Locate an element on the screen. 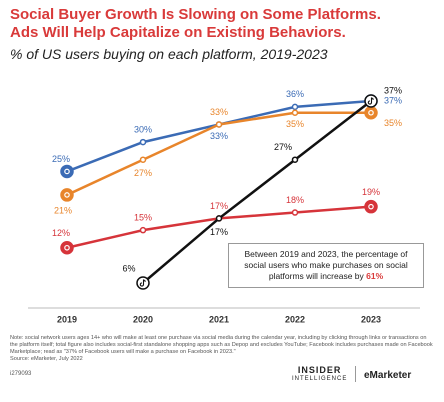  chart-id-number: 279093 is located at coordinates (21, 374).